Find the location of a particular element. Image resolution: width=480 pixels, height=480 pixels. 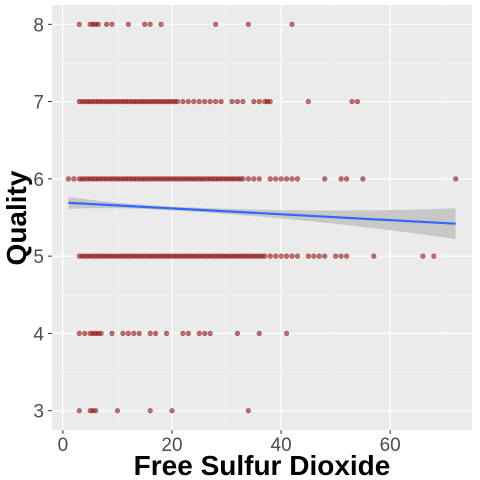

y-tick-label: 3 is located at coordinates (38, 412).